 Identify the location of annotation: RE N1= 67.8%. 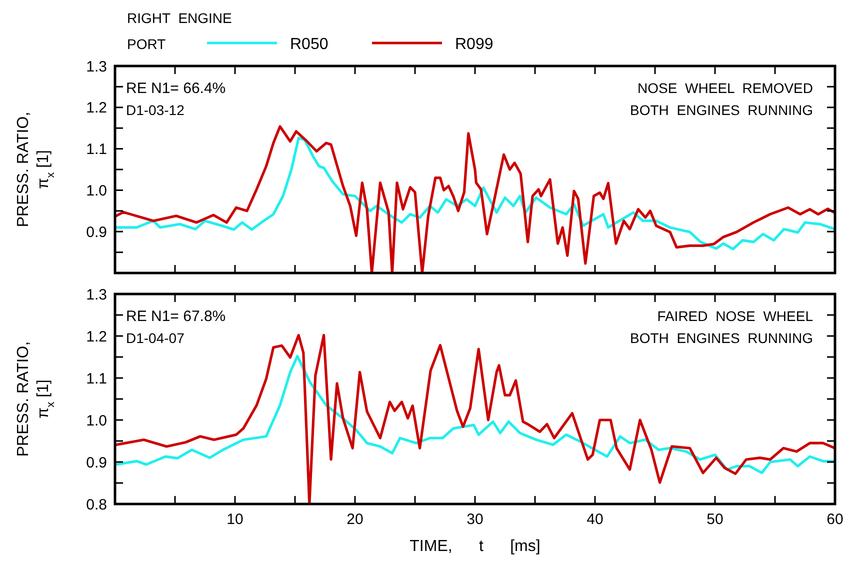
(176, 316).